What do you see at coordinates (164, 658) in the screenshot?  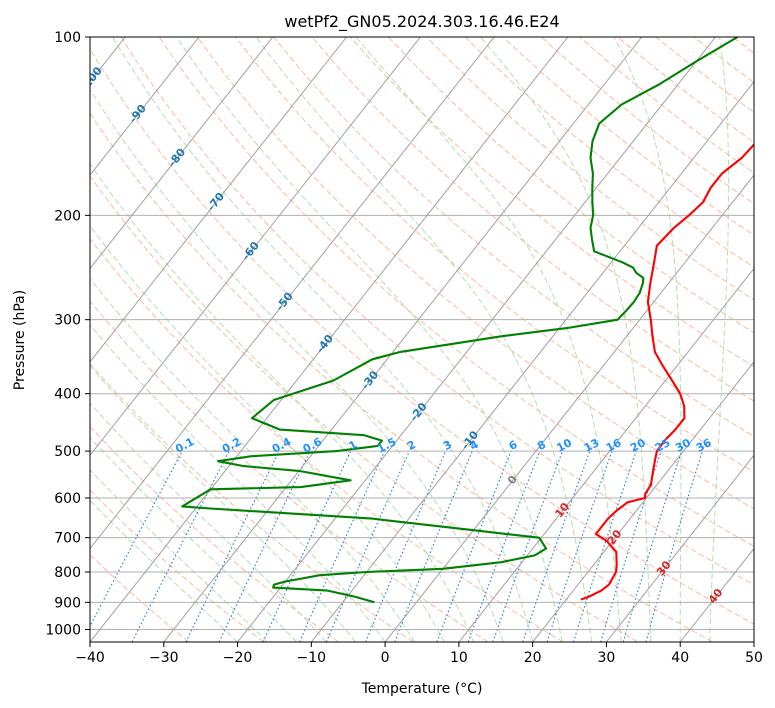 I see `x-tick-label: −30` at bounding box center [164, 658].